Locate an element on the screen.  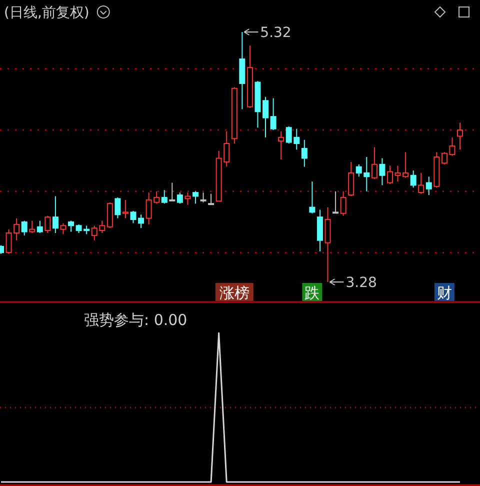
annotation: 3.28 is located at coordinates (361, 283).